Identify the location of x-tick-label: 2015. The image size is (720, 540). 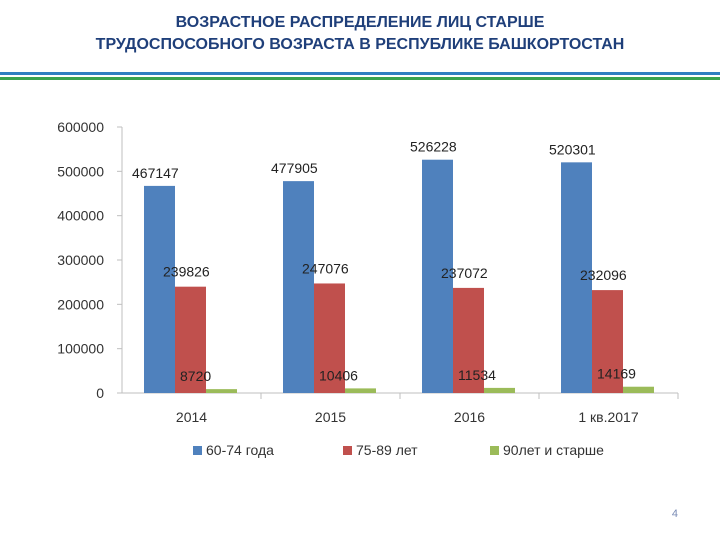
(330, 417).